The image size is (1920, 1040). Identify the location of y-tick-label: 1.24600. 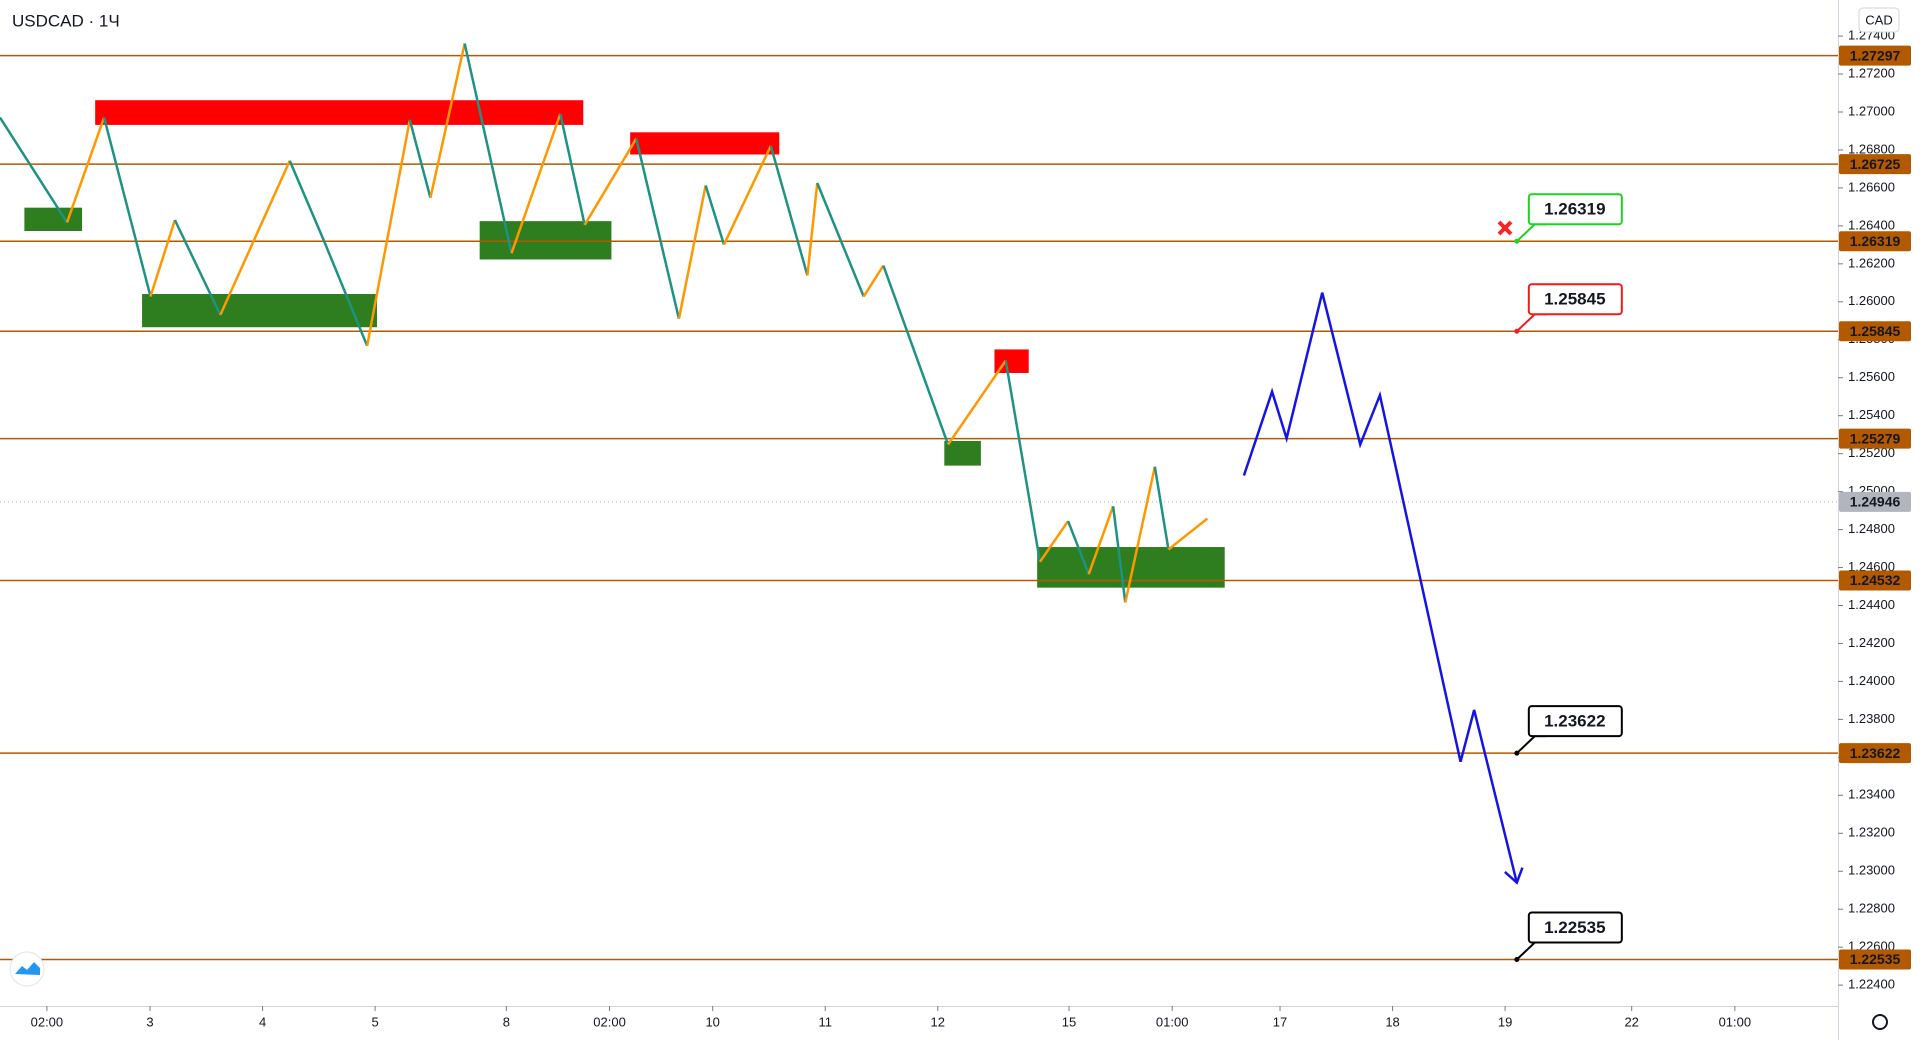
(1871, 566).